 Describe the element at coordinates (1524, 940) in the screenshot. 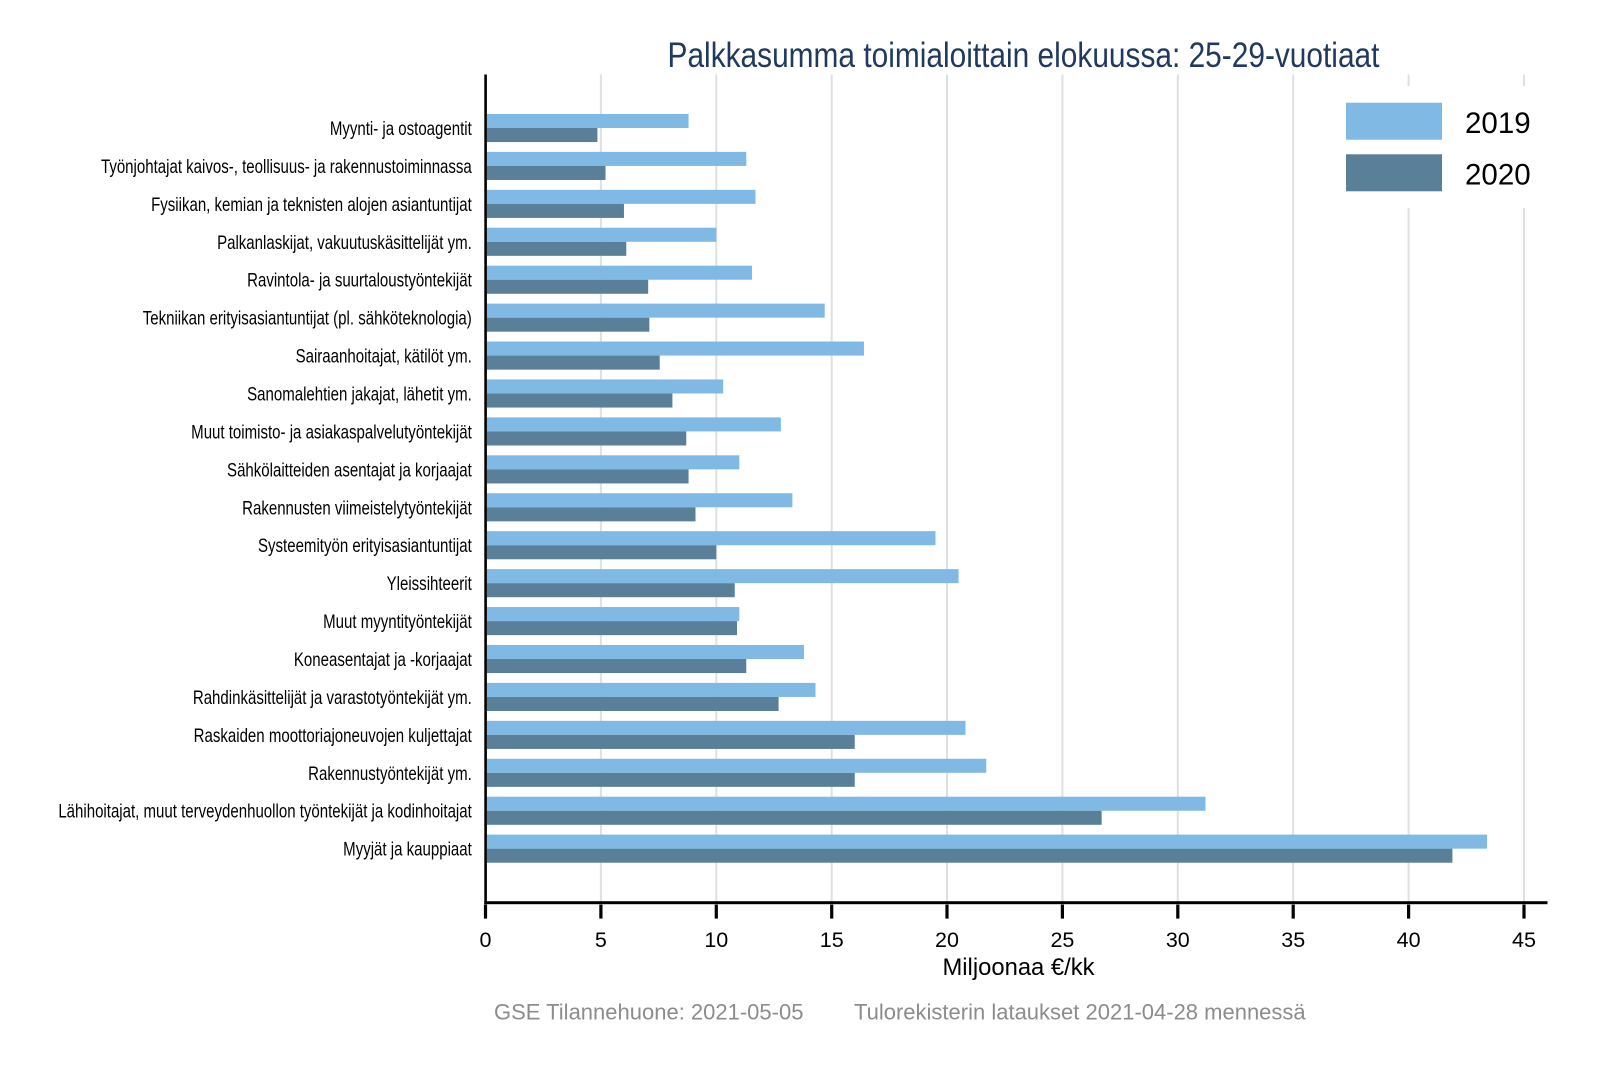

I see `svg-text: 45` at that location.